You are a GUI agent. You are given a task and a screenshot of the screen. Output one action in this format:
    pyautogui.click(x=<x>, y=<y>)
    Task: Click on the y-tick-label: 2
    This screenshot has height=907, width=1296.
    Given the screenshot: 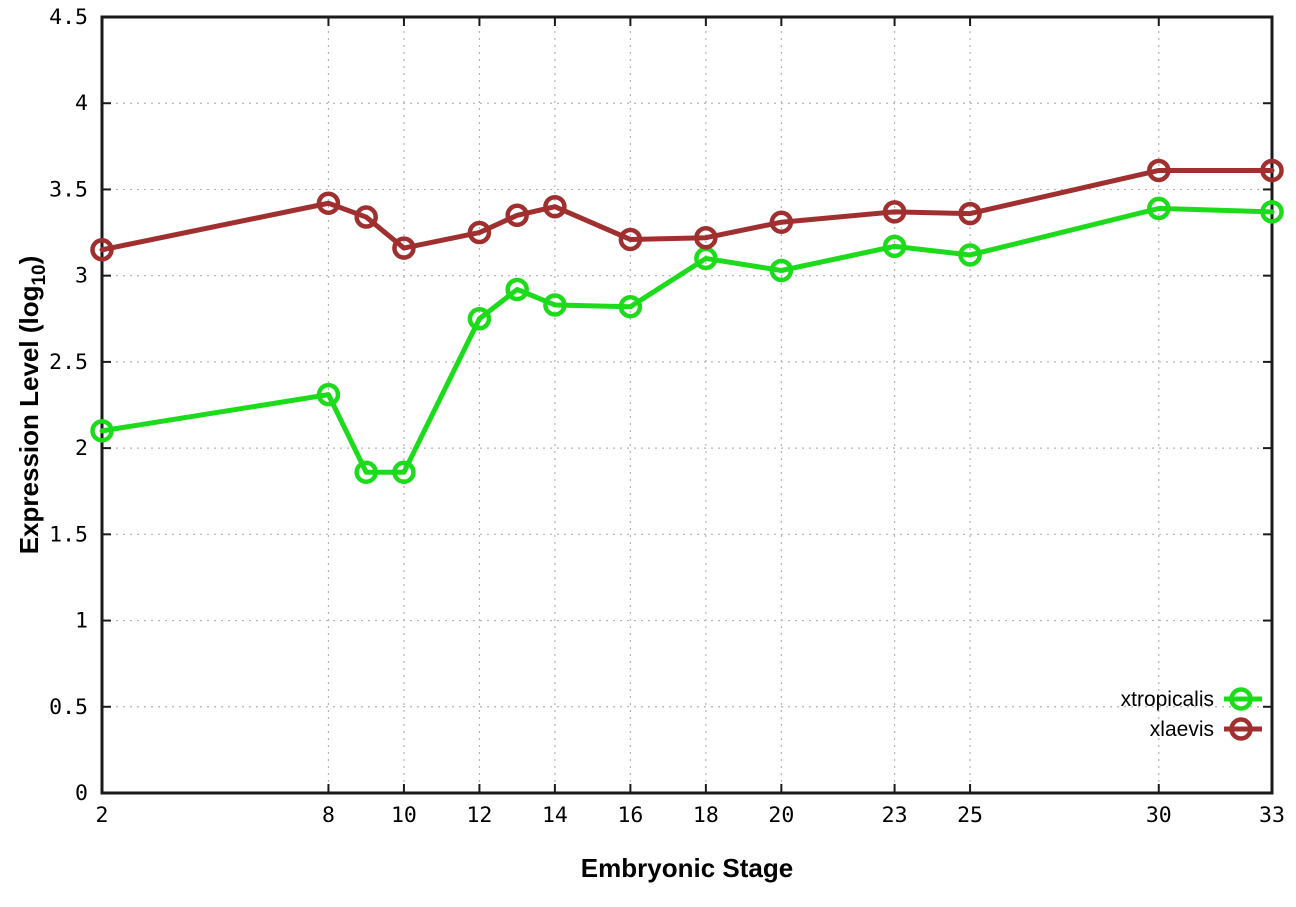 What is the action you would take?
    pyautogui.click(x=81, y=448)
    